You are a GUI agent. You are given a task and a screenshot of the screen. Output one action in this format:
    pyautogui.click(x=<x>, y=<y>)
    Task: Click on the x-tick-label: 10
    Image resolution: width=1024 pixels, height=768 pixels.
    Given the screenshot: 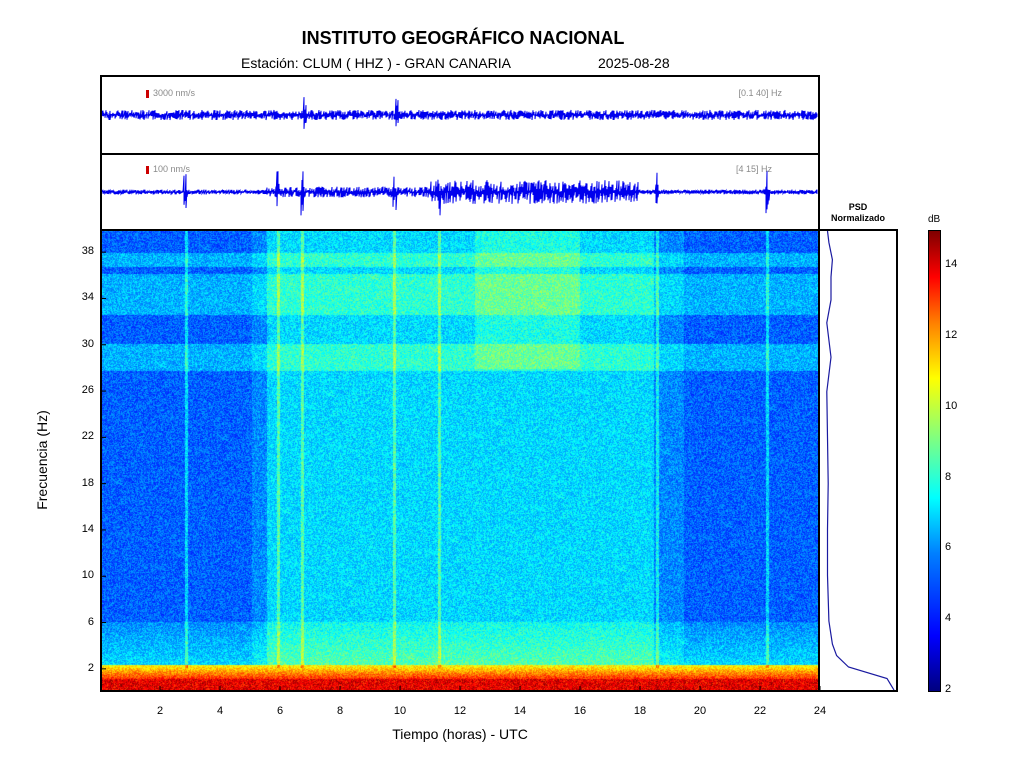 What is the action you would take?
    pyautogui.click(x=400, y=711)
    